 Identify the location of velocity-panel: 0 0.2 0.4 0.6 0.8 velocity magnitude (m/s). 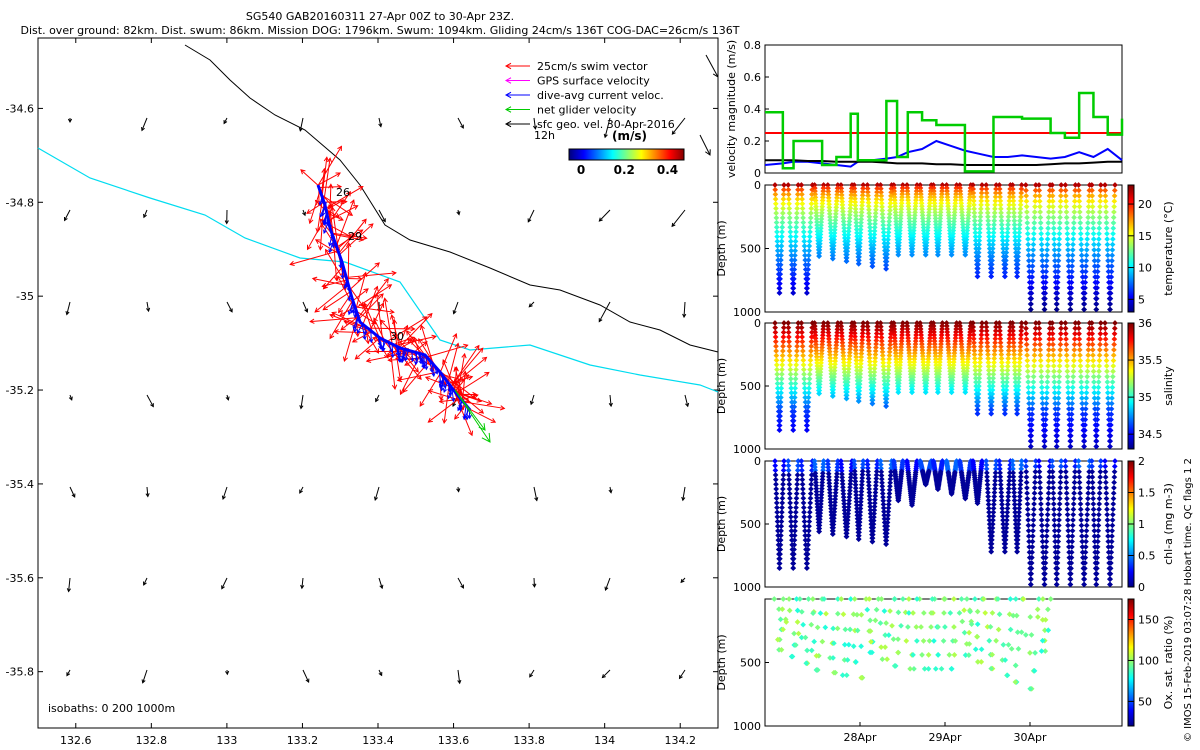
(924, 109).